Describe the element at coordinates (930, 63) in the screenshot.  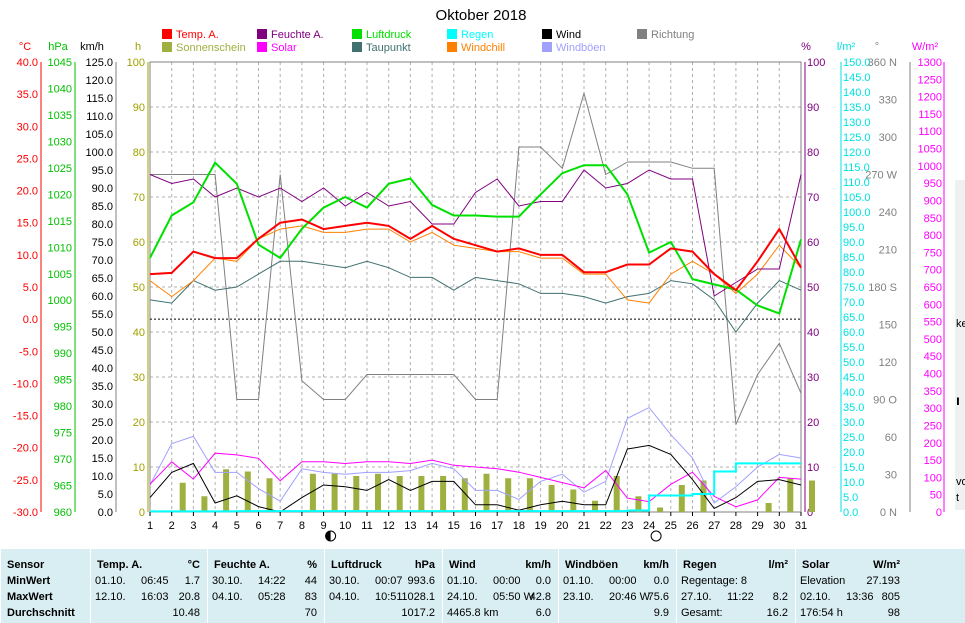
I see `axis-tick-solar: 1300` at that location.